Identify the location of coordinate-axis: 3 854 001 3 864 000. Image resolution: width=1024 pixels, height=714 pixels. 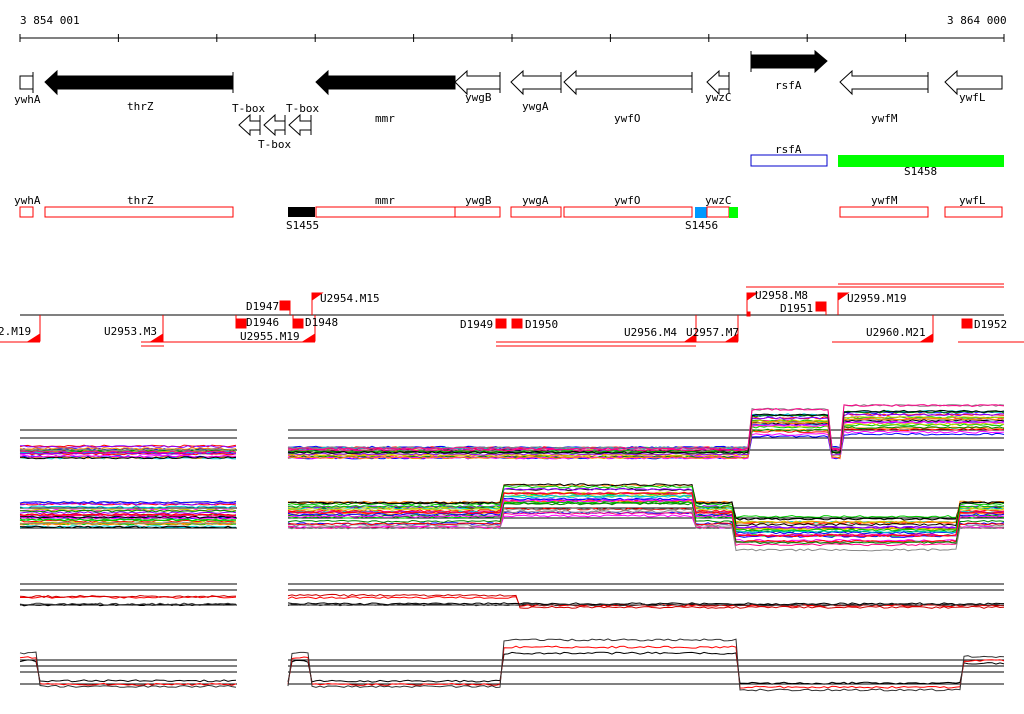
(513, 28).